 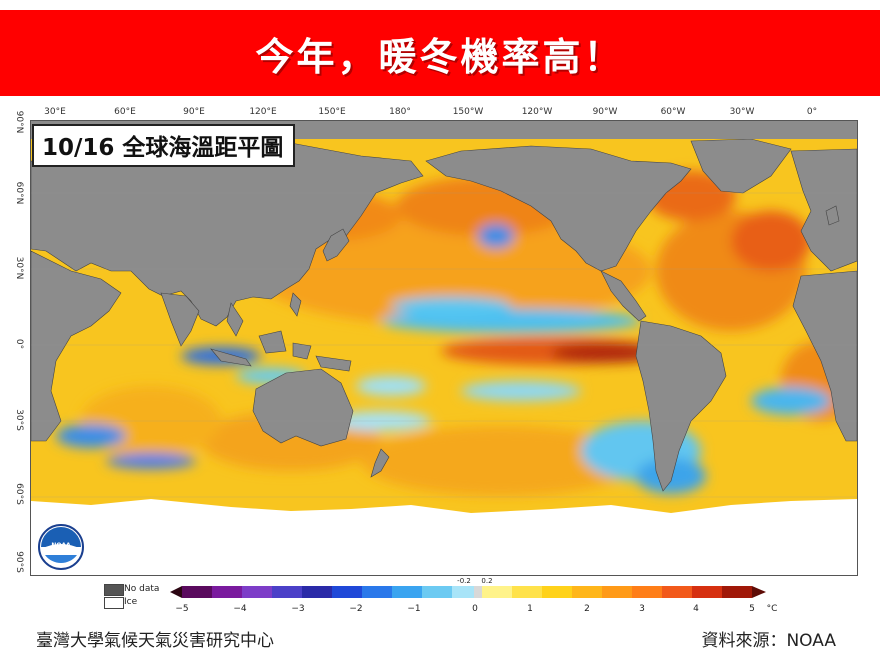 I want to click on no-data-label: No data, so click(x=142, y=589).